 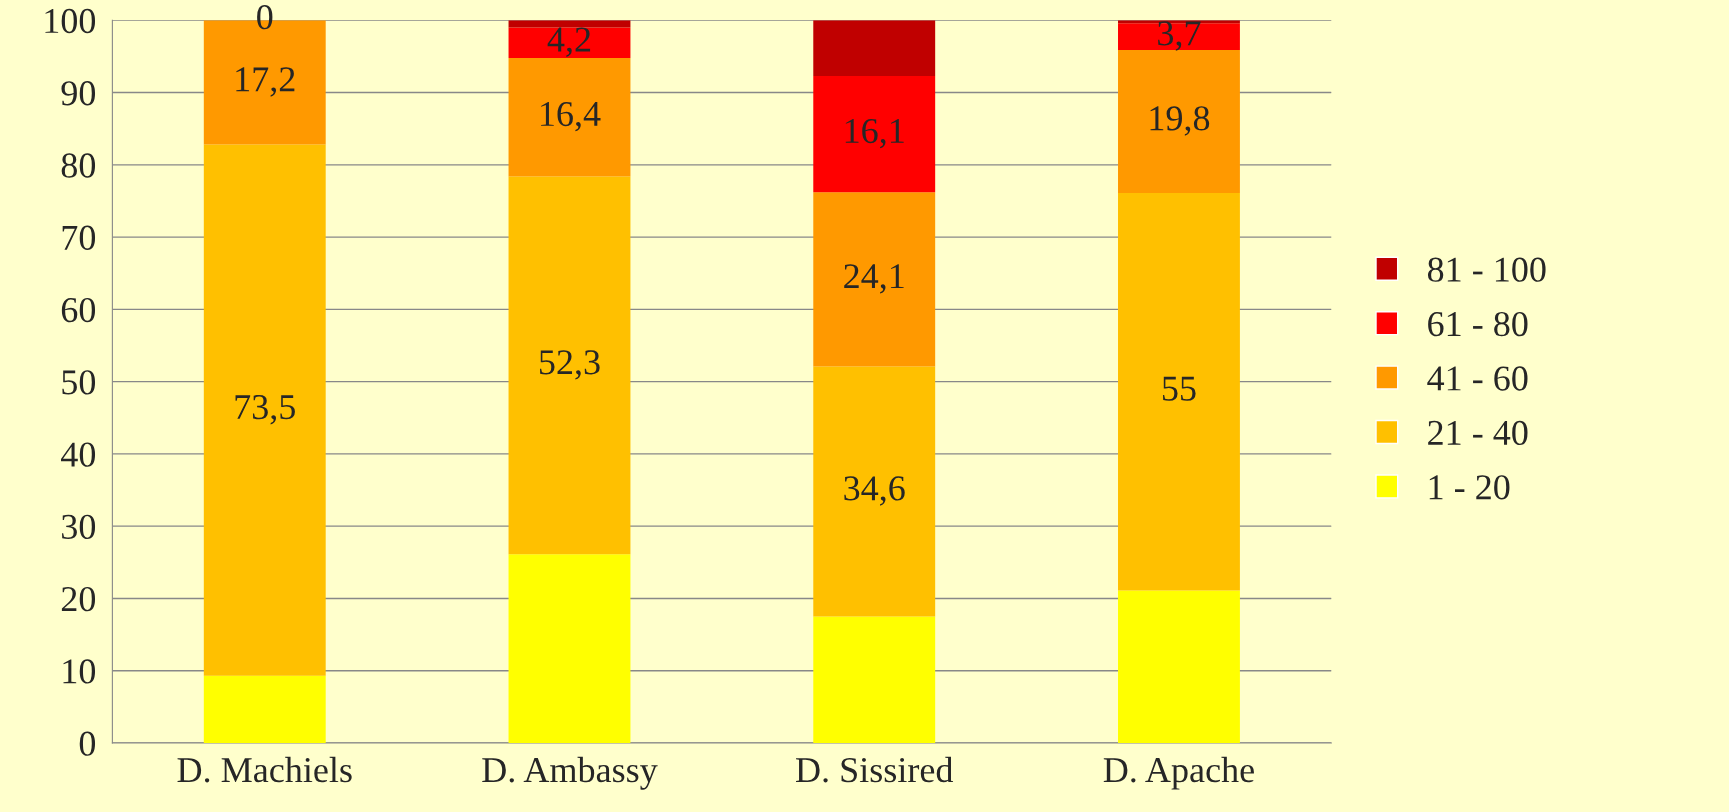 I want to click on x-tick-label: D. Sissired, so click(x=875, y=769).